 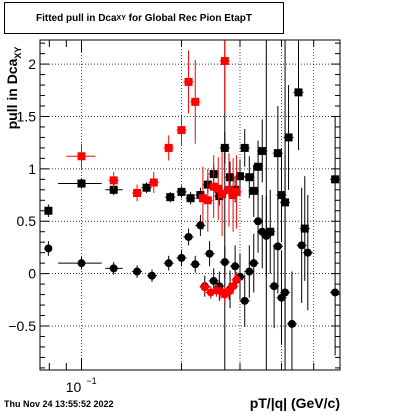 What do you see at coordinates (17, 52) in the screenshot?
I see `y-axis-label-sub: XY` at bounding box center [17, 52].